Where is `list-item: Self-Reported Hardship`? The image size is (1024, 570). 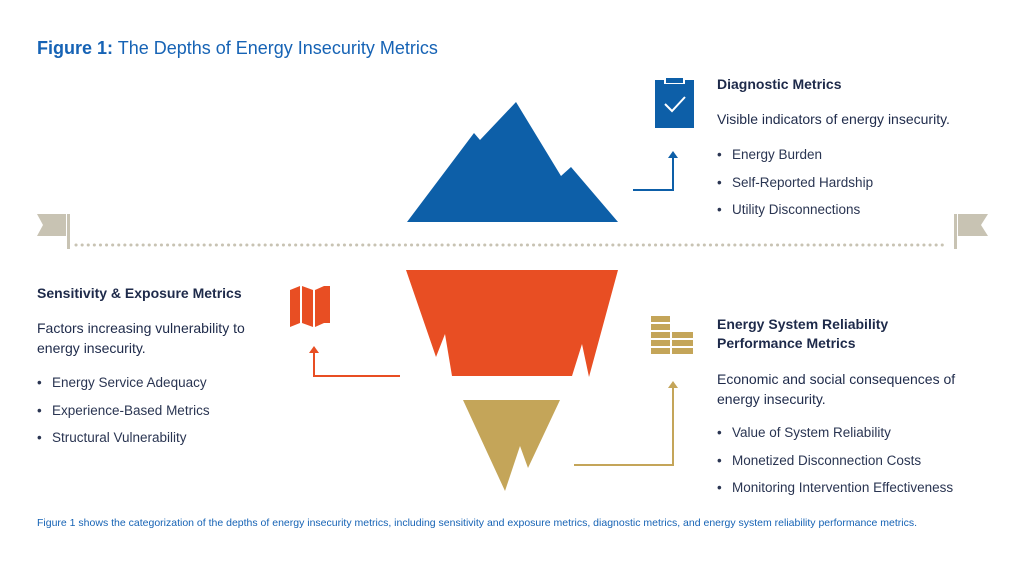 list-item: Self-Reported Hardship is located at coordinates (795, 188).